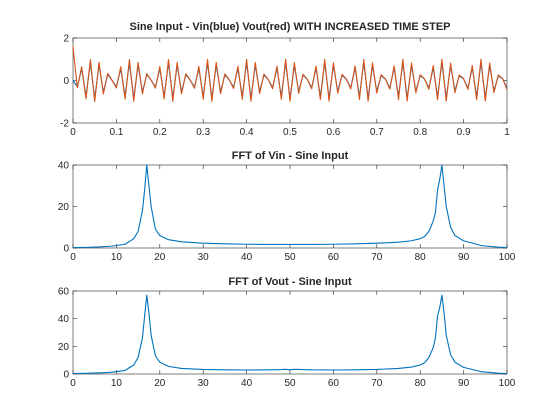 The height and width of the screenshot is (420, 560). Describe the element at coordinates (290, 132) in the screenshot. I see `x-tick-label: 0.5` at that location.